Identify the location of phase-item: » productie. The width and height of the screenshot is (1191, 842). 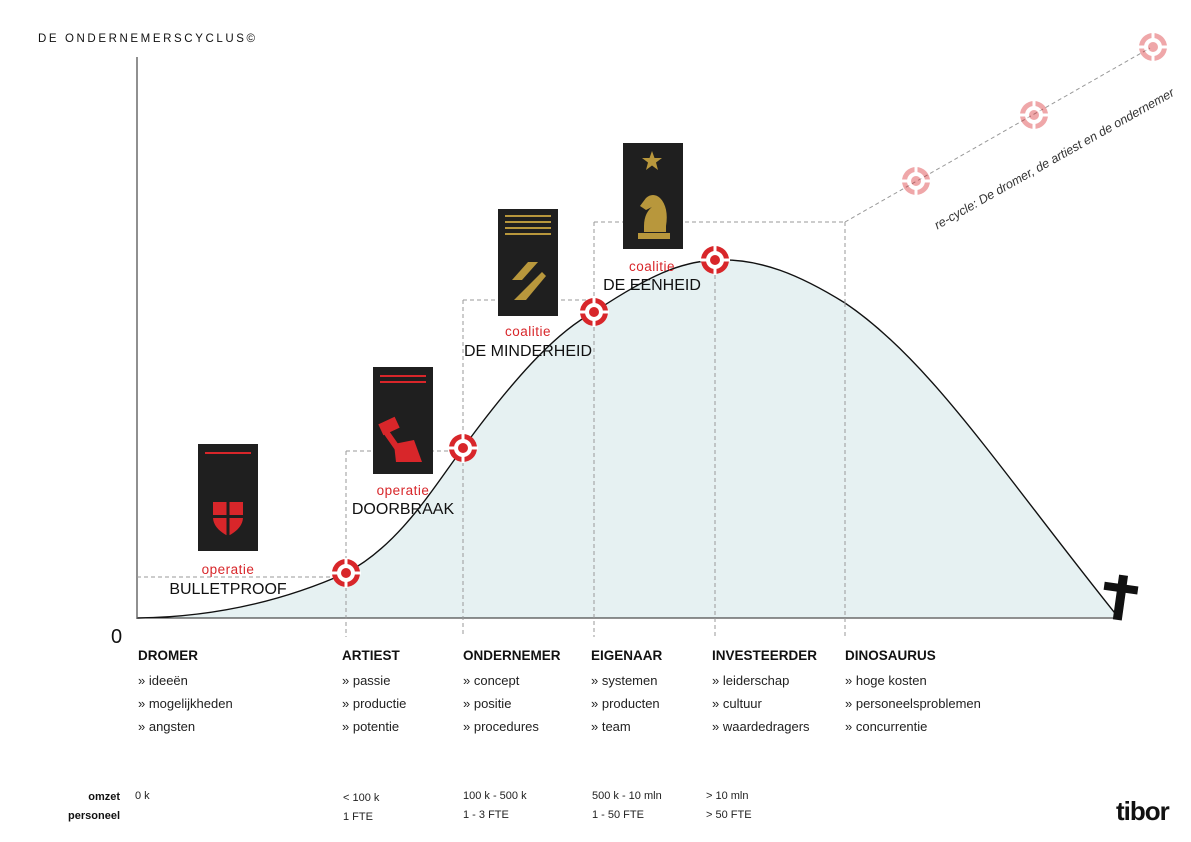
(374, 703).